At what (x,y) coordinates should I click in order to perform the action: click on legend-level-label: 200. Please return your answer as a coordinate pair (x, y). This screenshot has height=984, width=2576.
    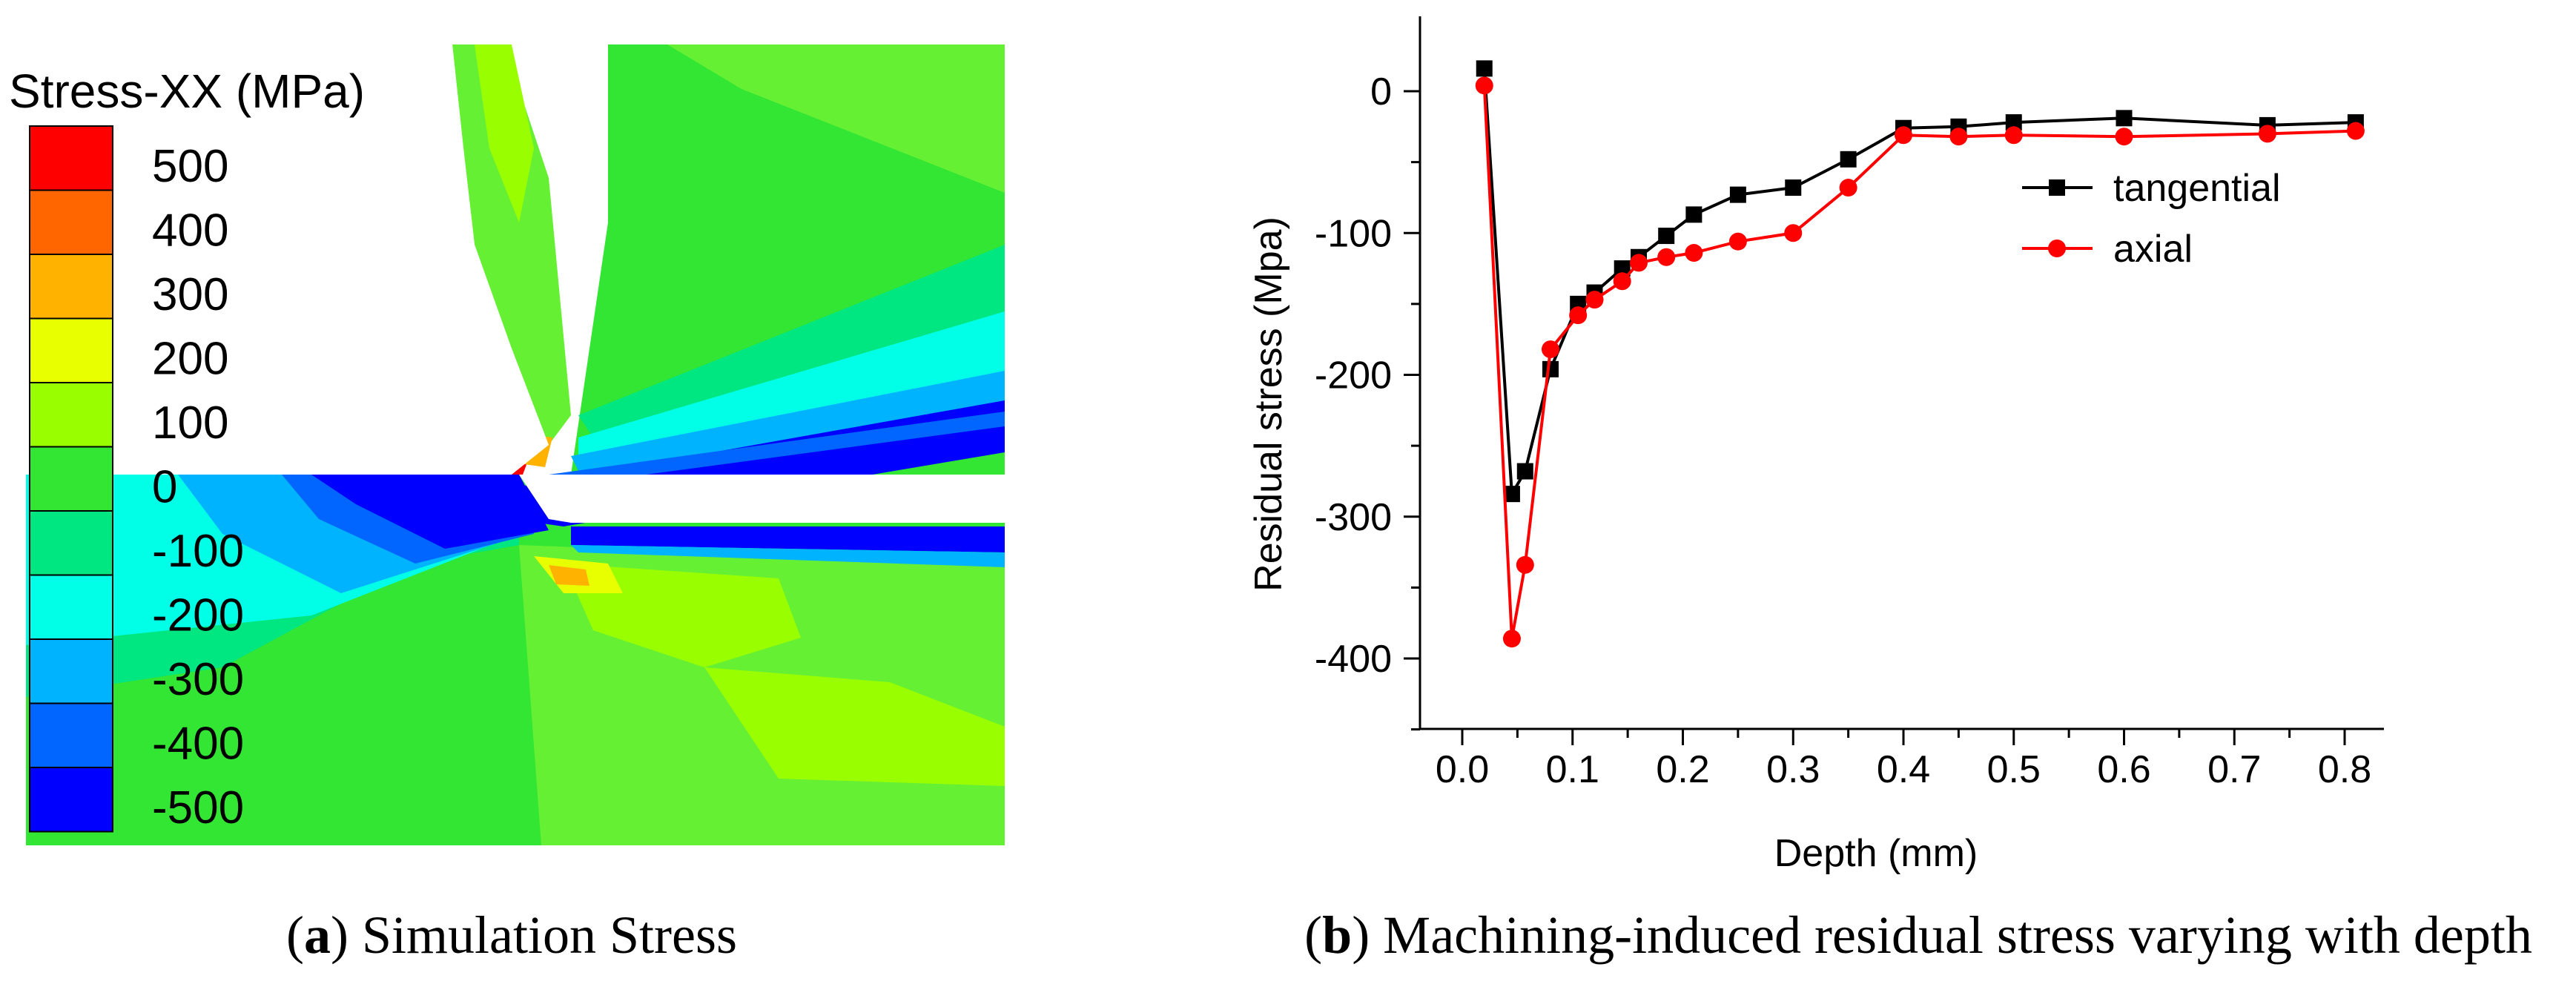
    Looking at the image, I should click on (190, 359).